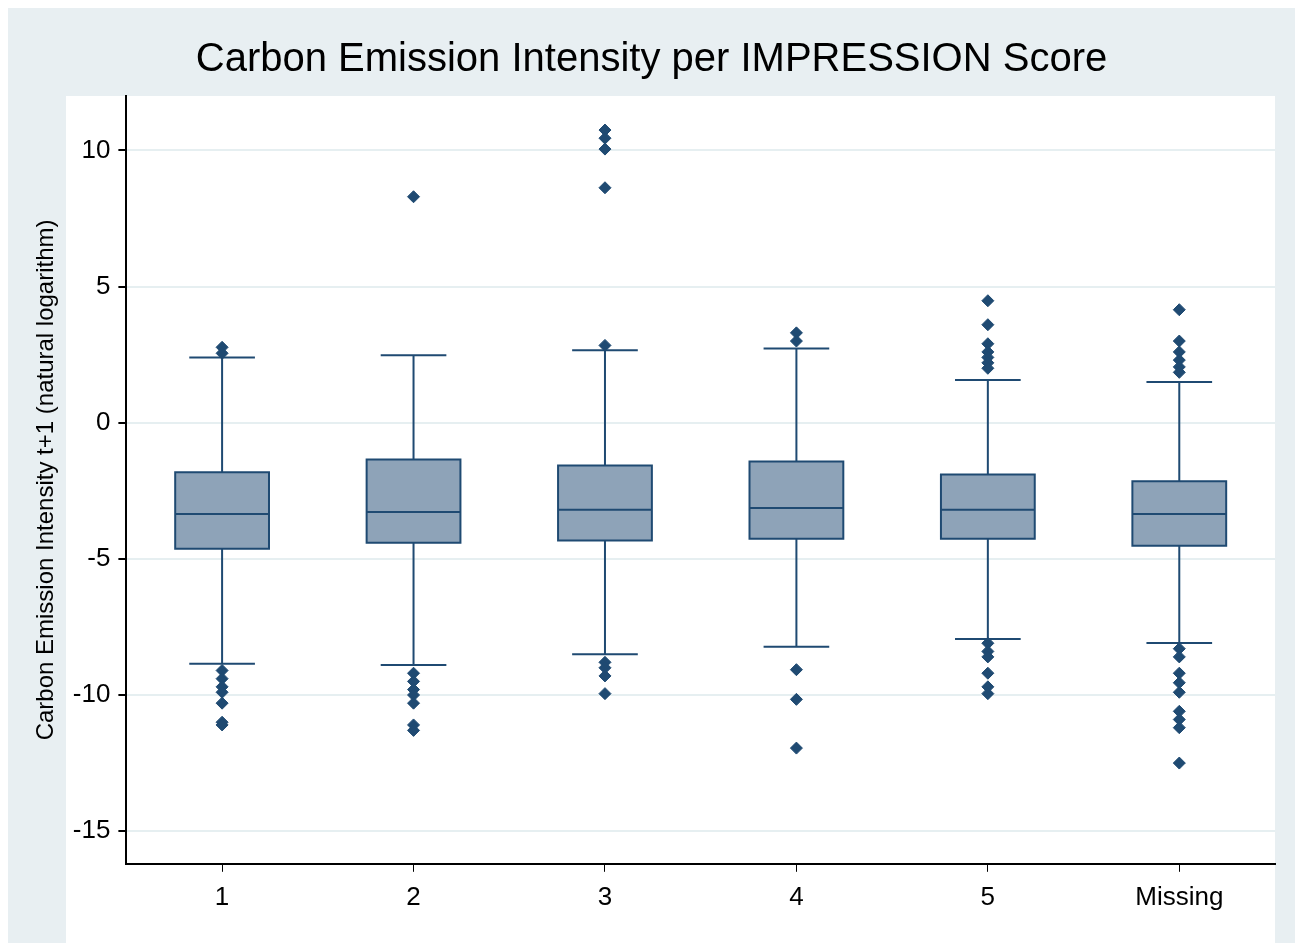  What do you see at coordinates (222, 895) in the screenshot?
I see `x-tick-label: 1` at bounding box center [222, 895].